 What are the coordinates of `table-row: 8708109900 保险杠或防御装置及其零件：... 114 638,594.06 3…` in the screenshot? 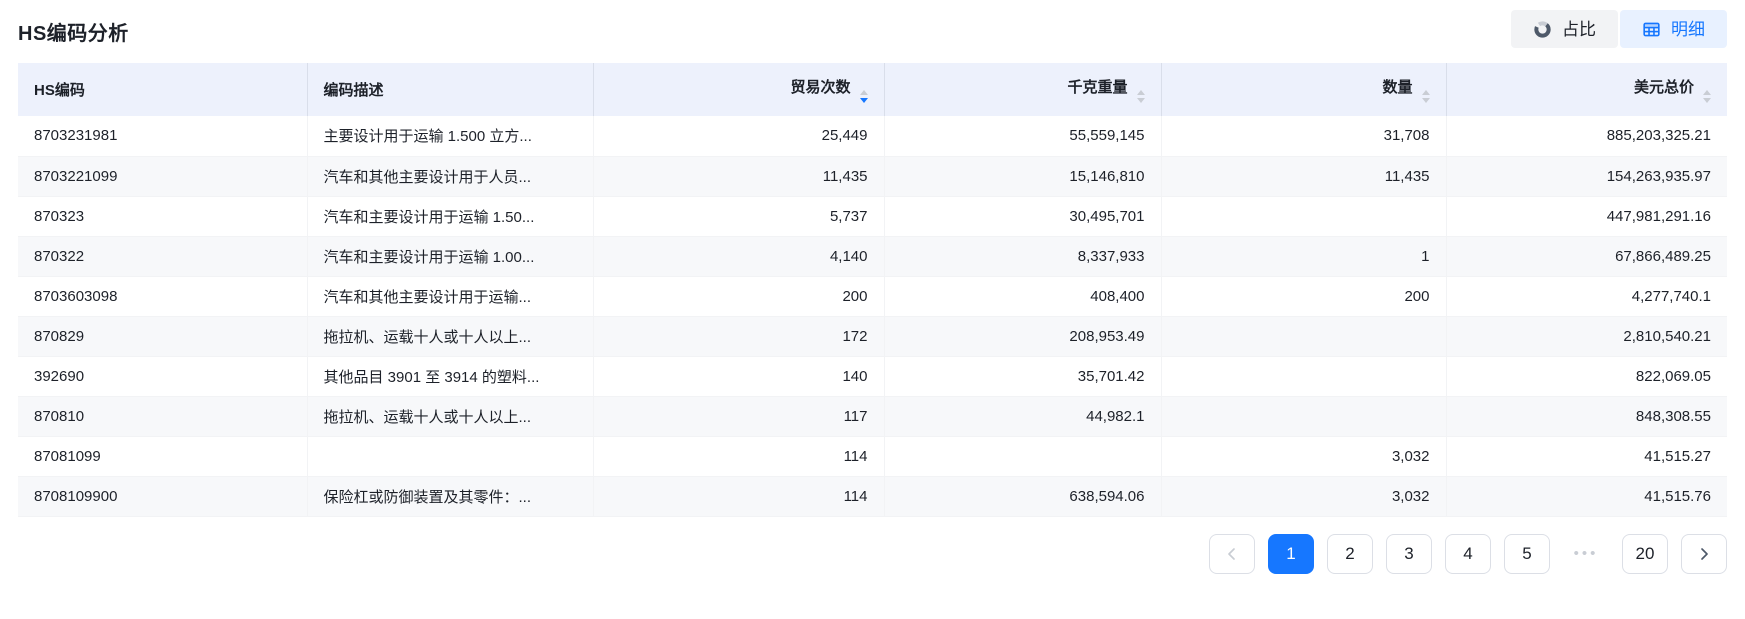 It's located at (872, 496).